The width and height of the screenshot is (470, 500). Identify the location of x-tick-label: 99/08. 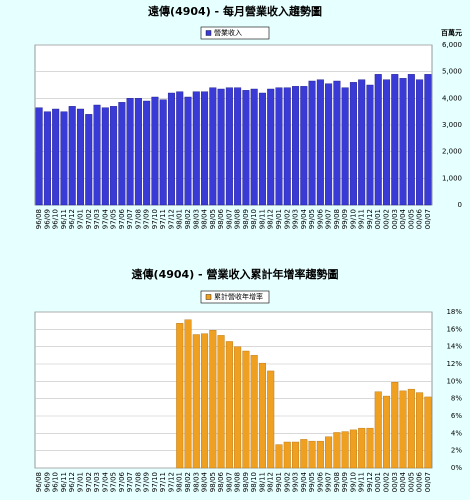
(337, 219).